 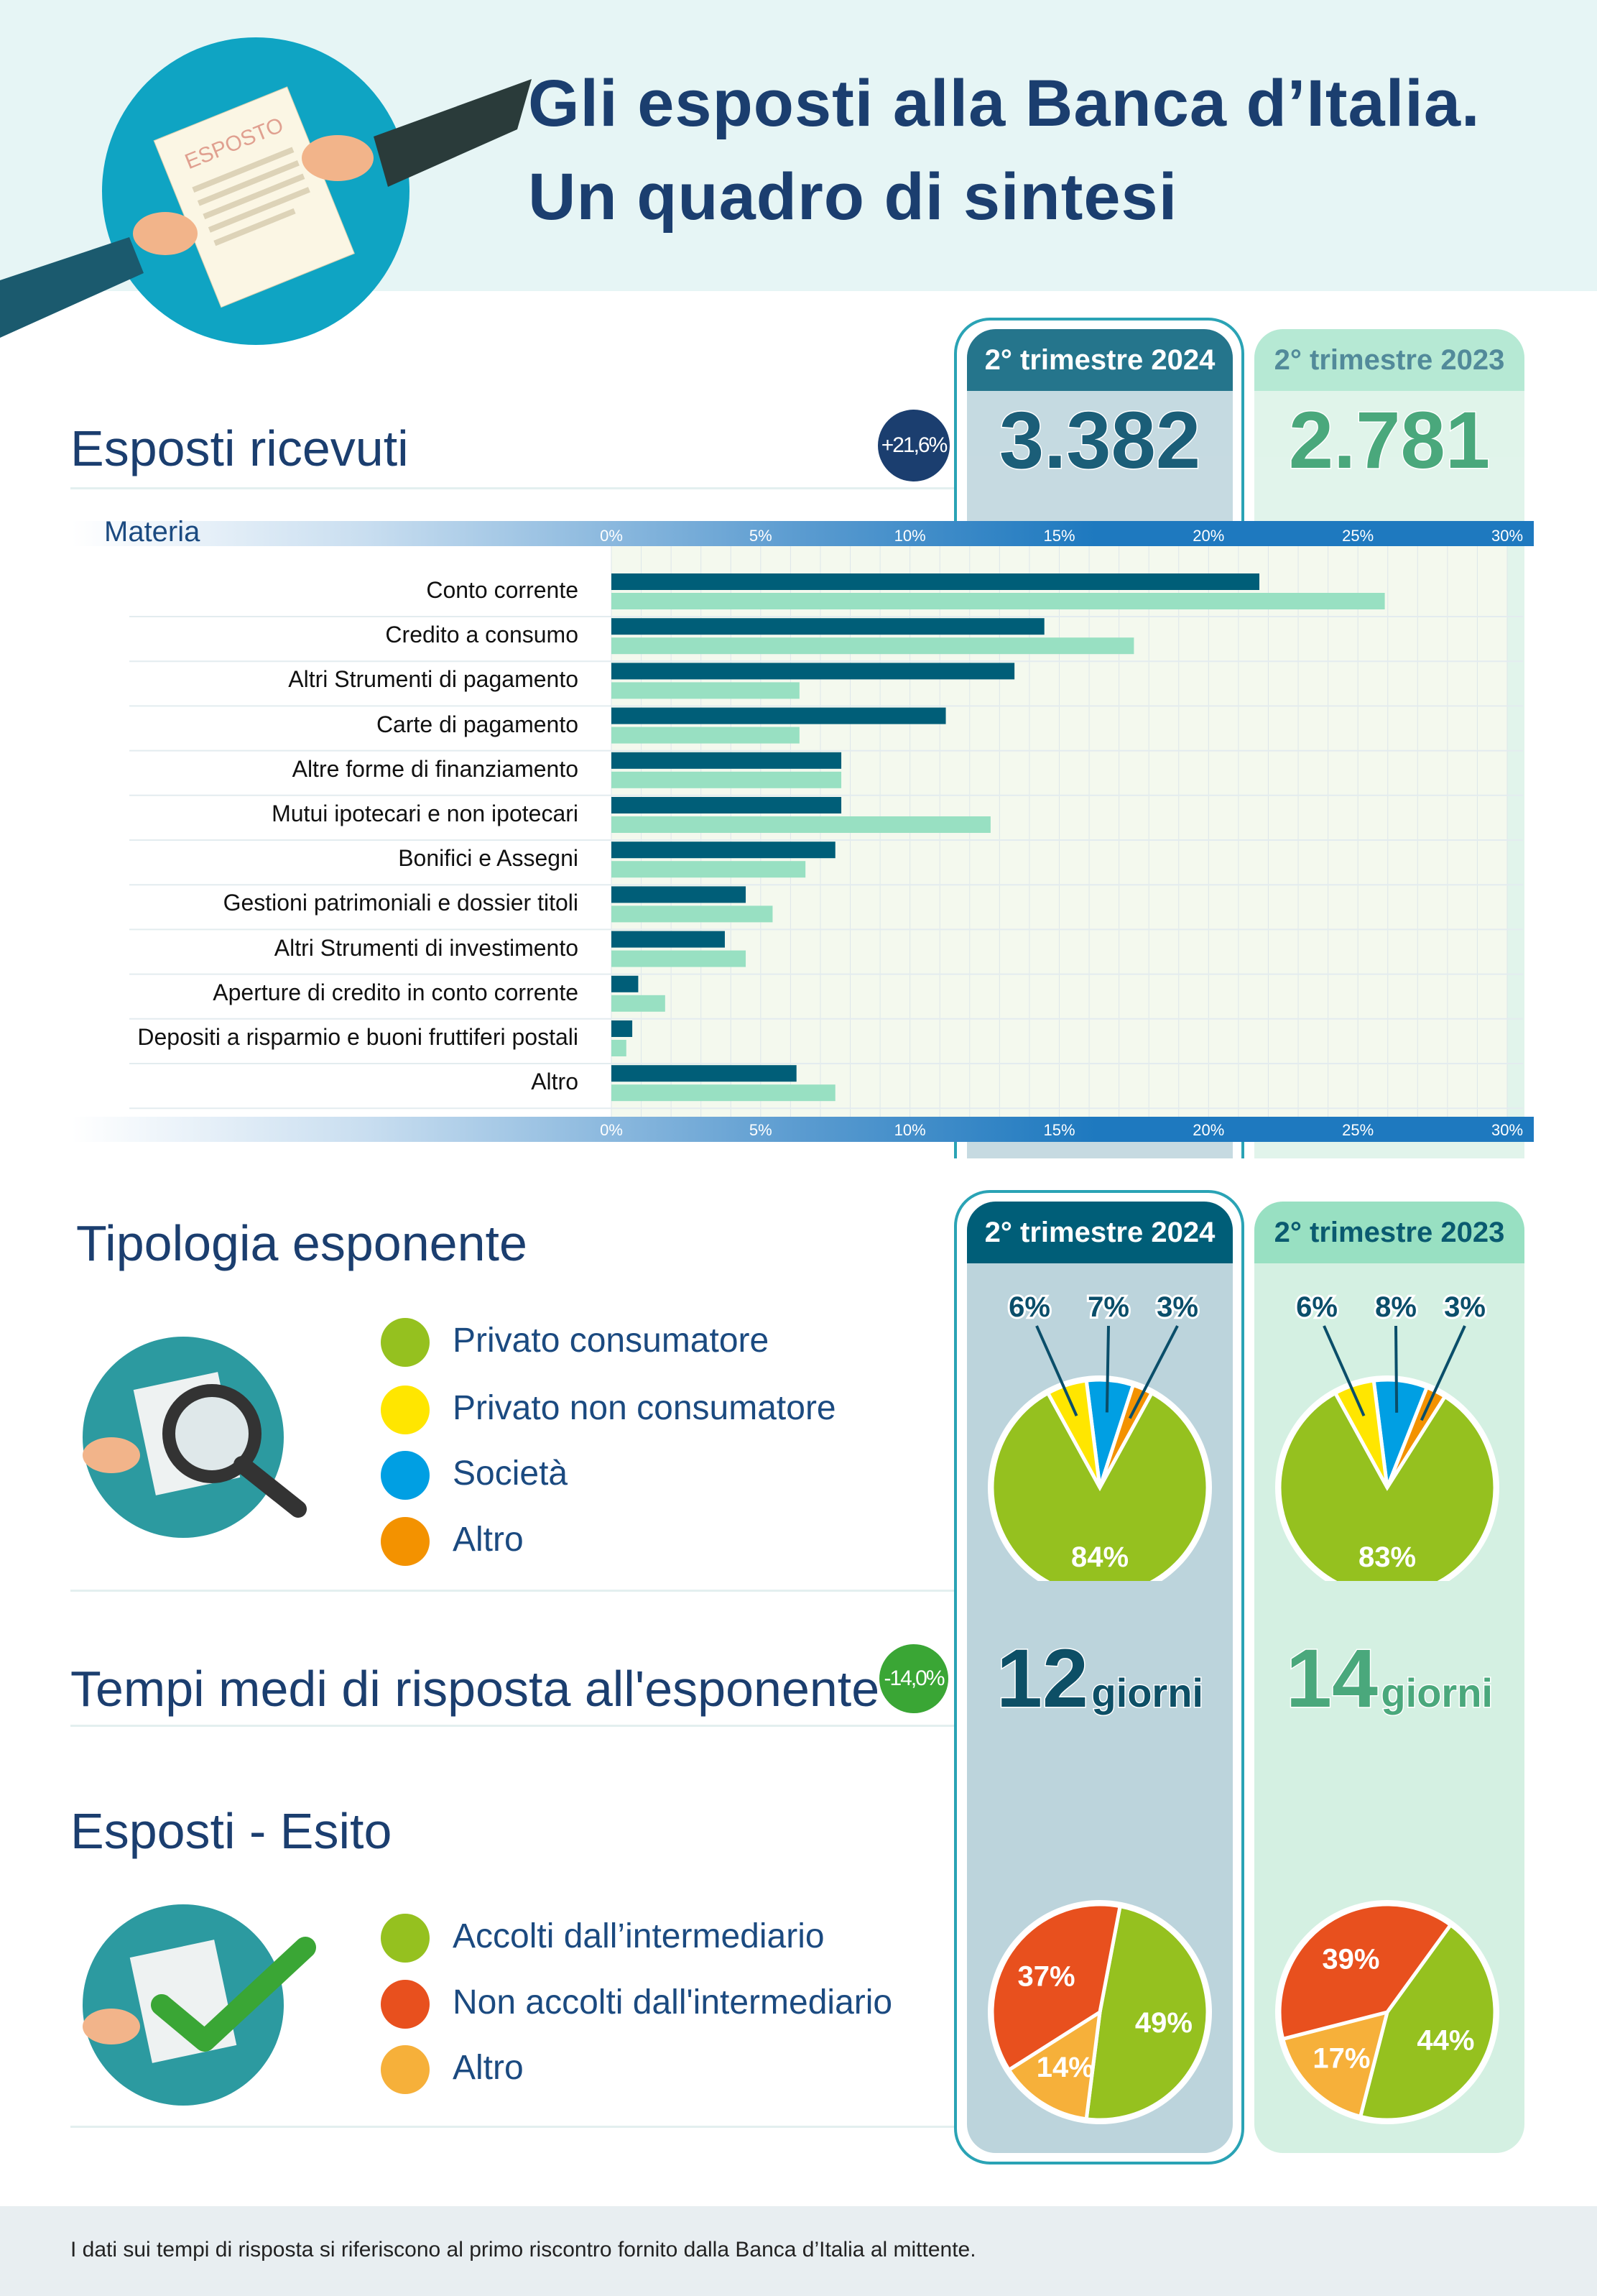 I want to click on period-header-2023: 2° trimestre 2023, so click(x=1389, y=360).